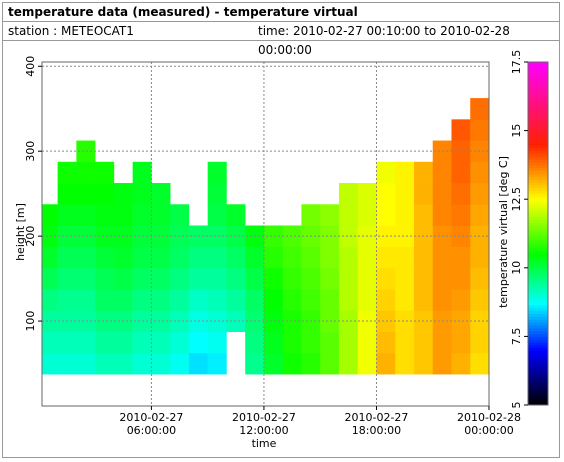 The image size is (564, 462). What do you see at coordinates (376, 424) in the screenshot?
I see `x-tick-label: 2010-02-27 18:00:00` at bounding box center [376, 424].